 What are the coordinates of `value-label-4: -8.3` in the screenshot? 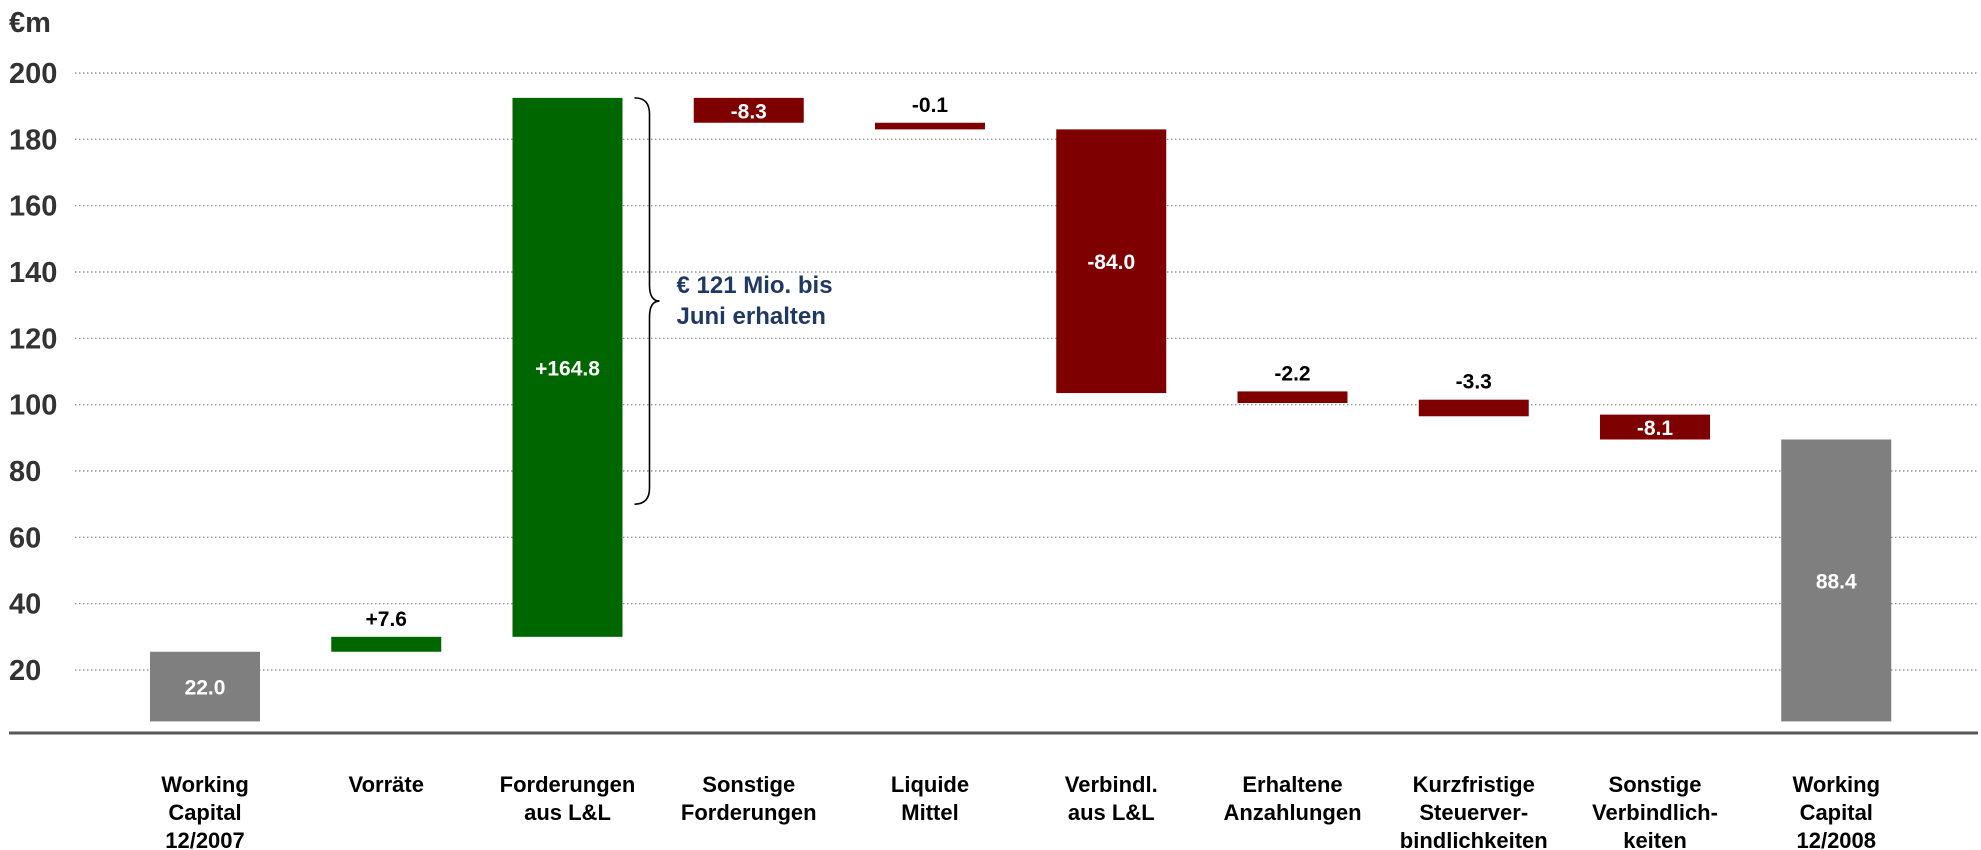 It's located at (749, 111).